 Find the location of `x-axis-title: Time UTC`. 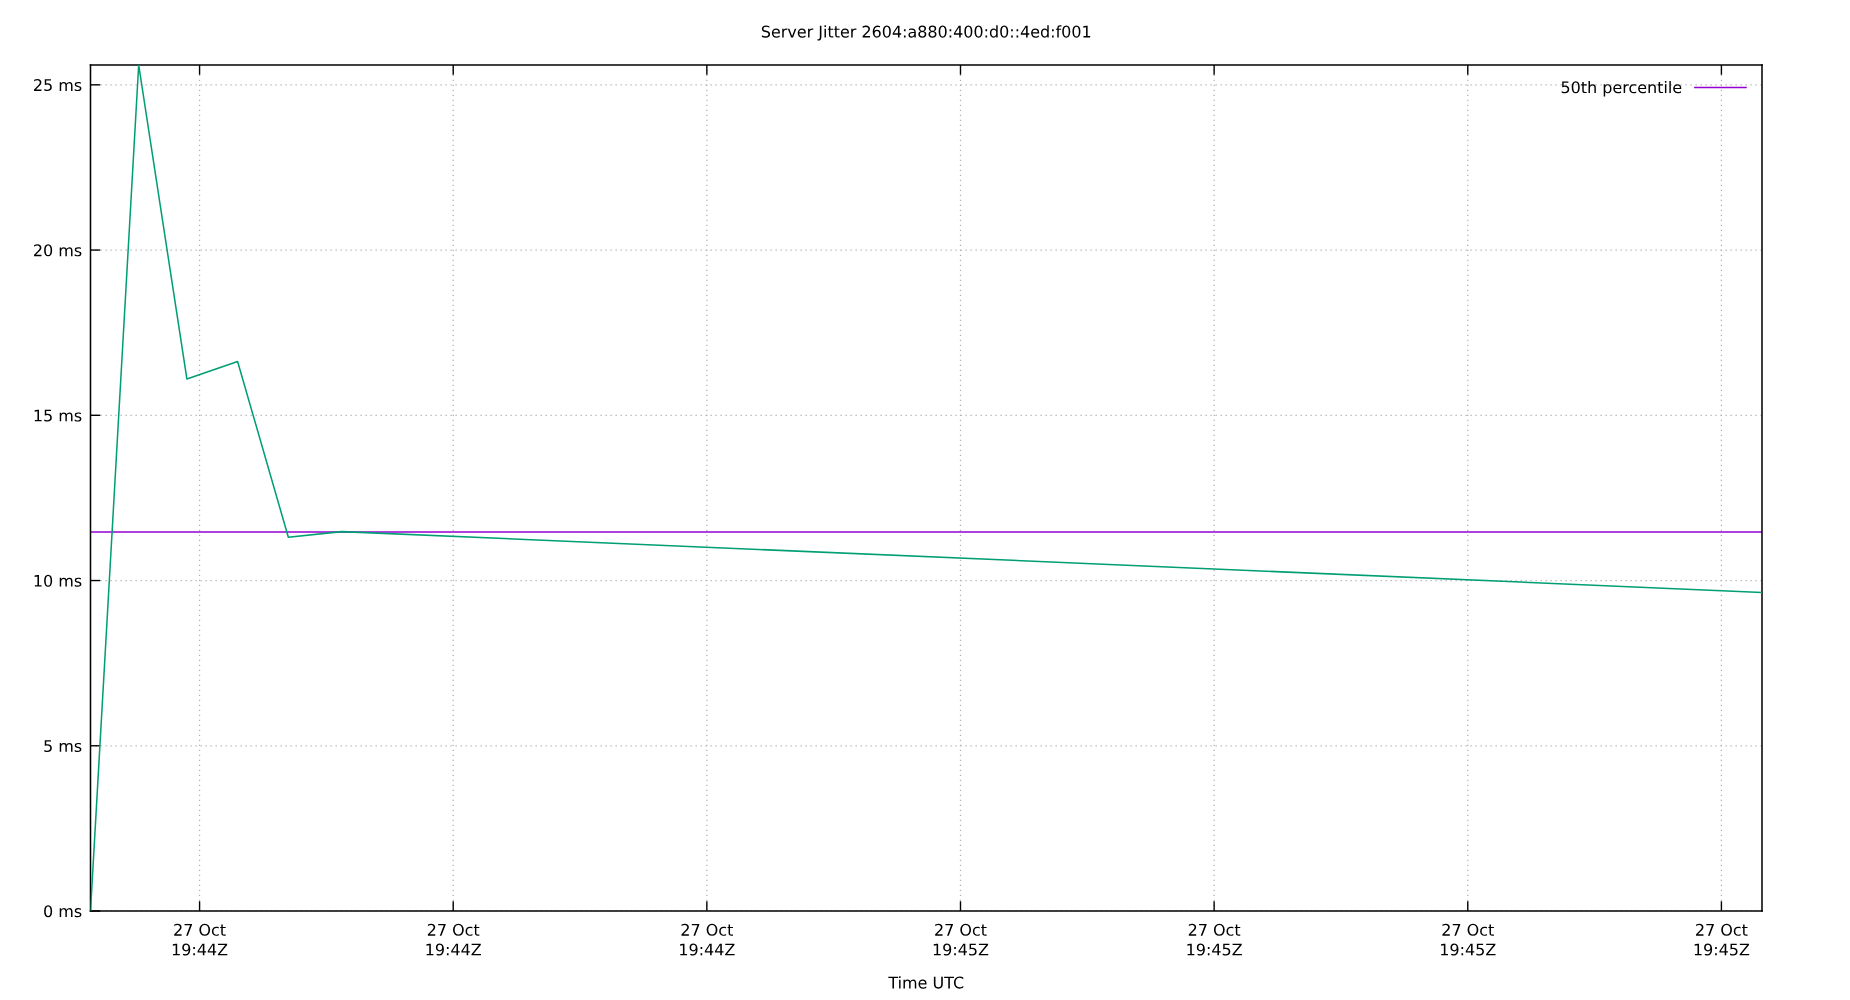

x-axis-title: Time UTC is located at coordinates (926, 982).